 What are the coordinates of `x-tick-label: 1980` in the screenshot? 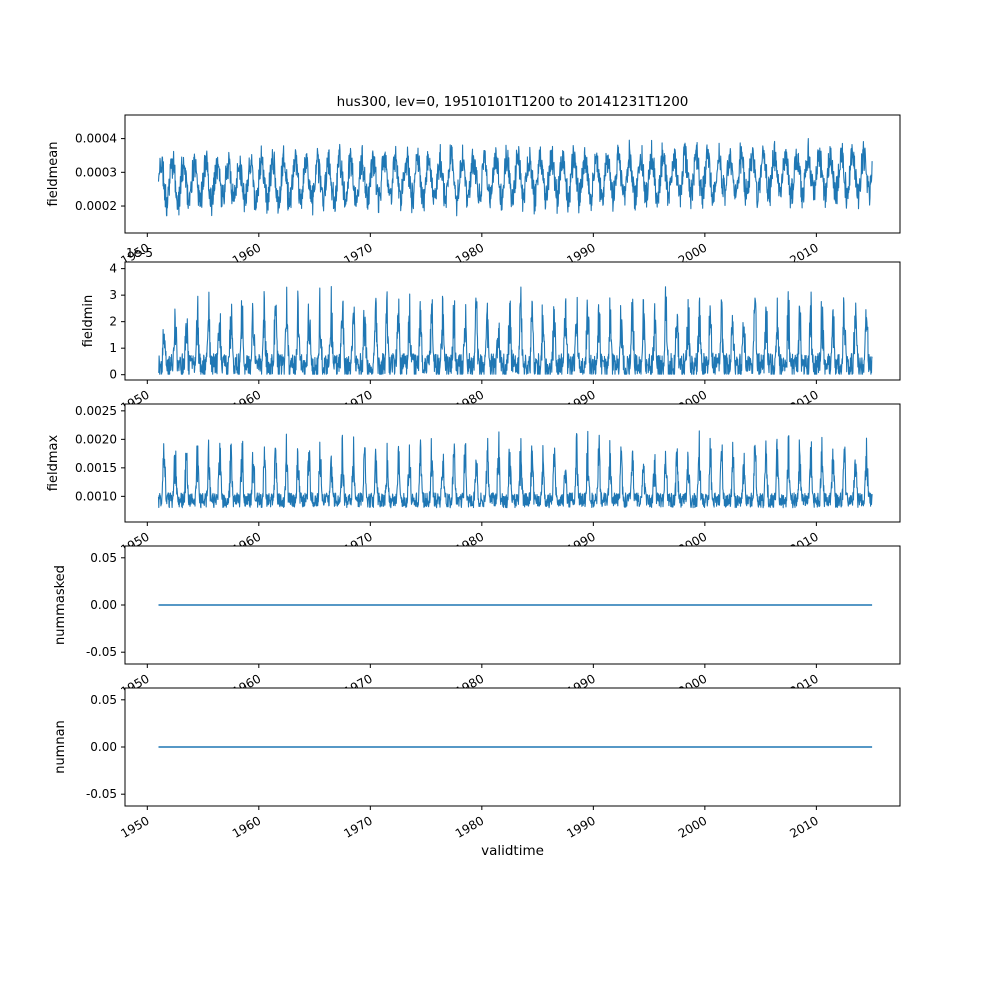 It's located at (469, 826).